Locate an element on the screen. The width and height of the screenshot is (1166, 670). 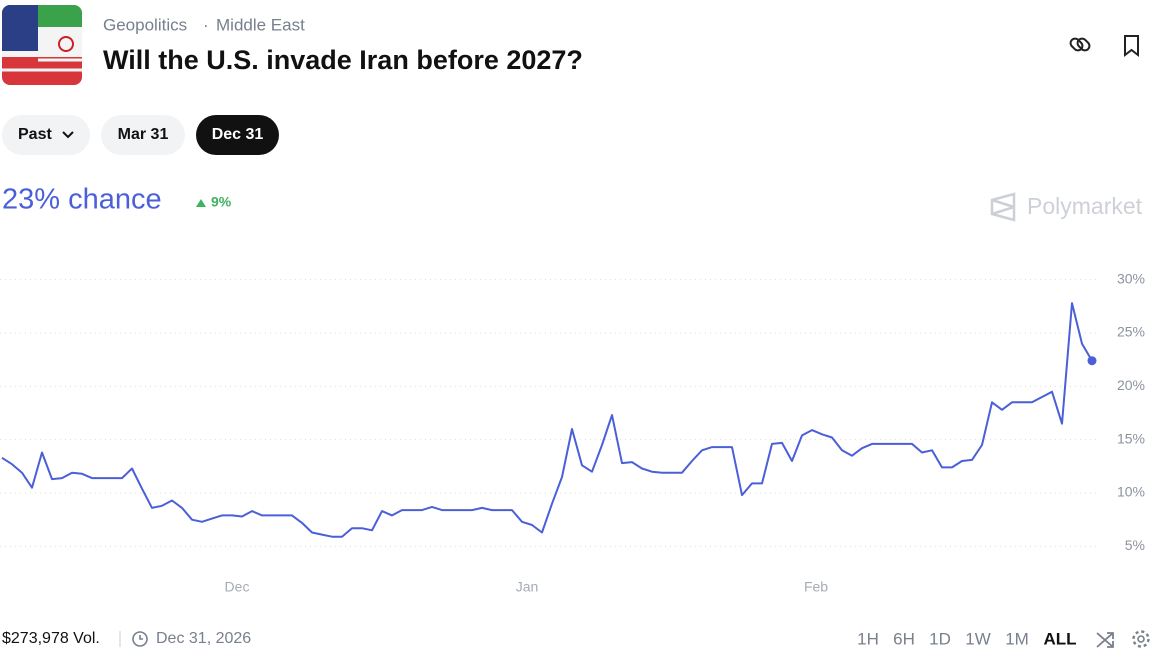
settings-center is located at coordinates (1141, 639).